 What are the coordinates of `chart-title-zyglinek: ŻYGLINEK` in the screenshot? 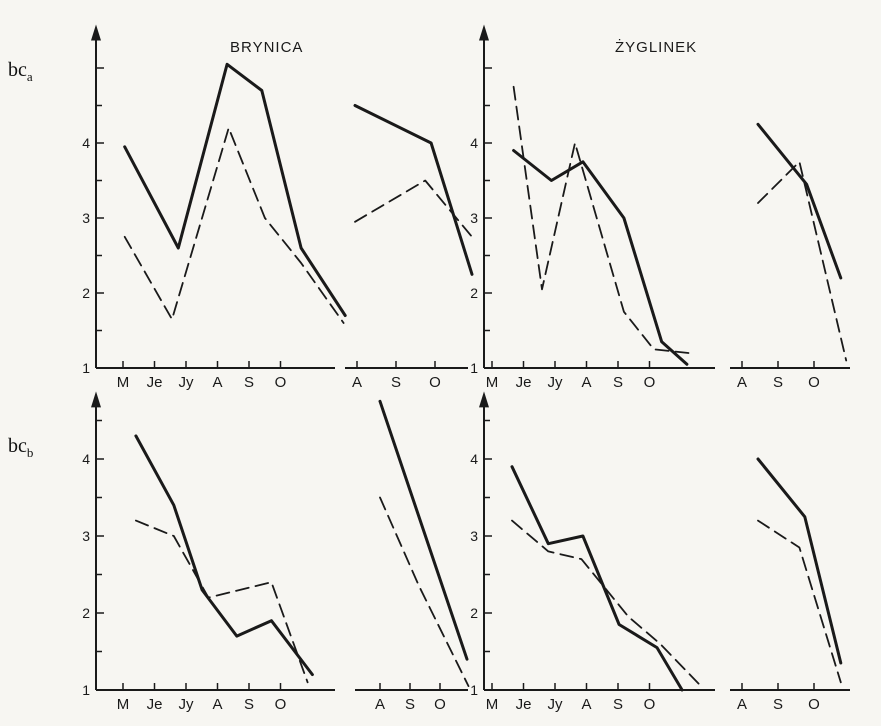 It's located at (656, 47).